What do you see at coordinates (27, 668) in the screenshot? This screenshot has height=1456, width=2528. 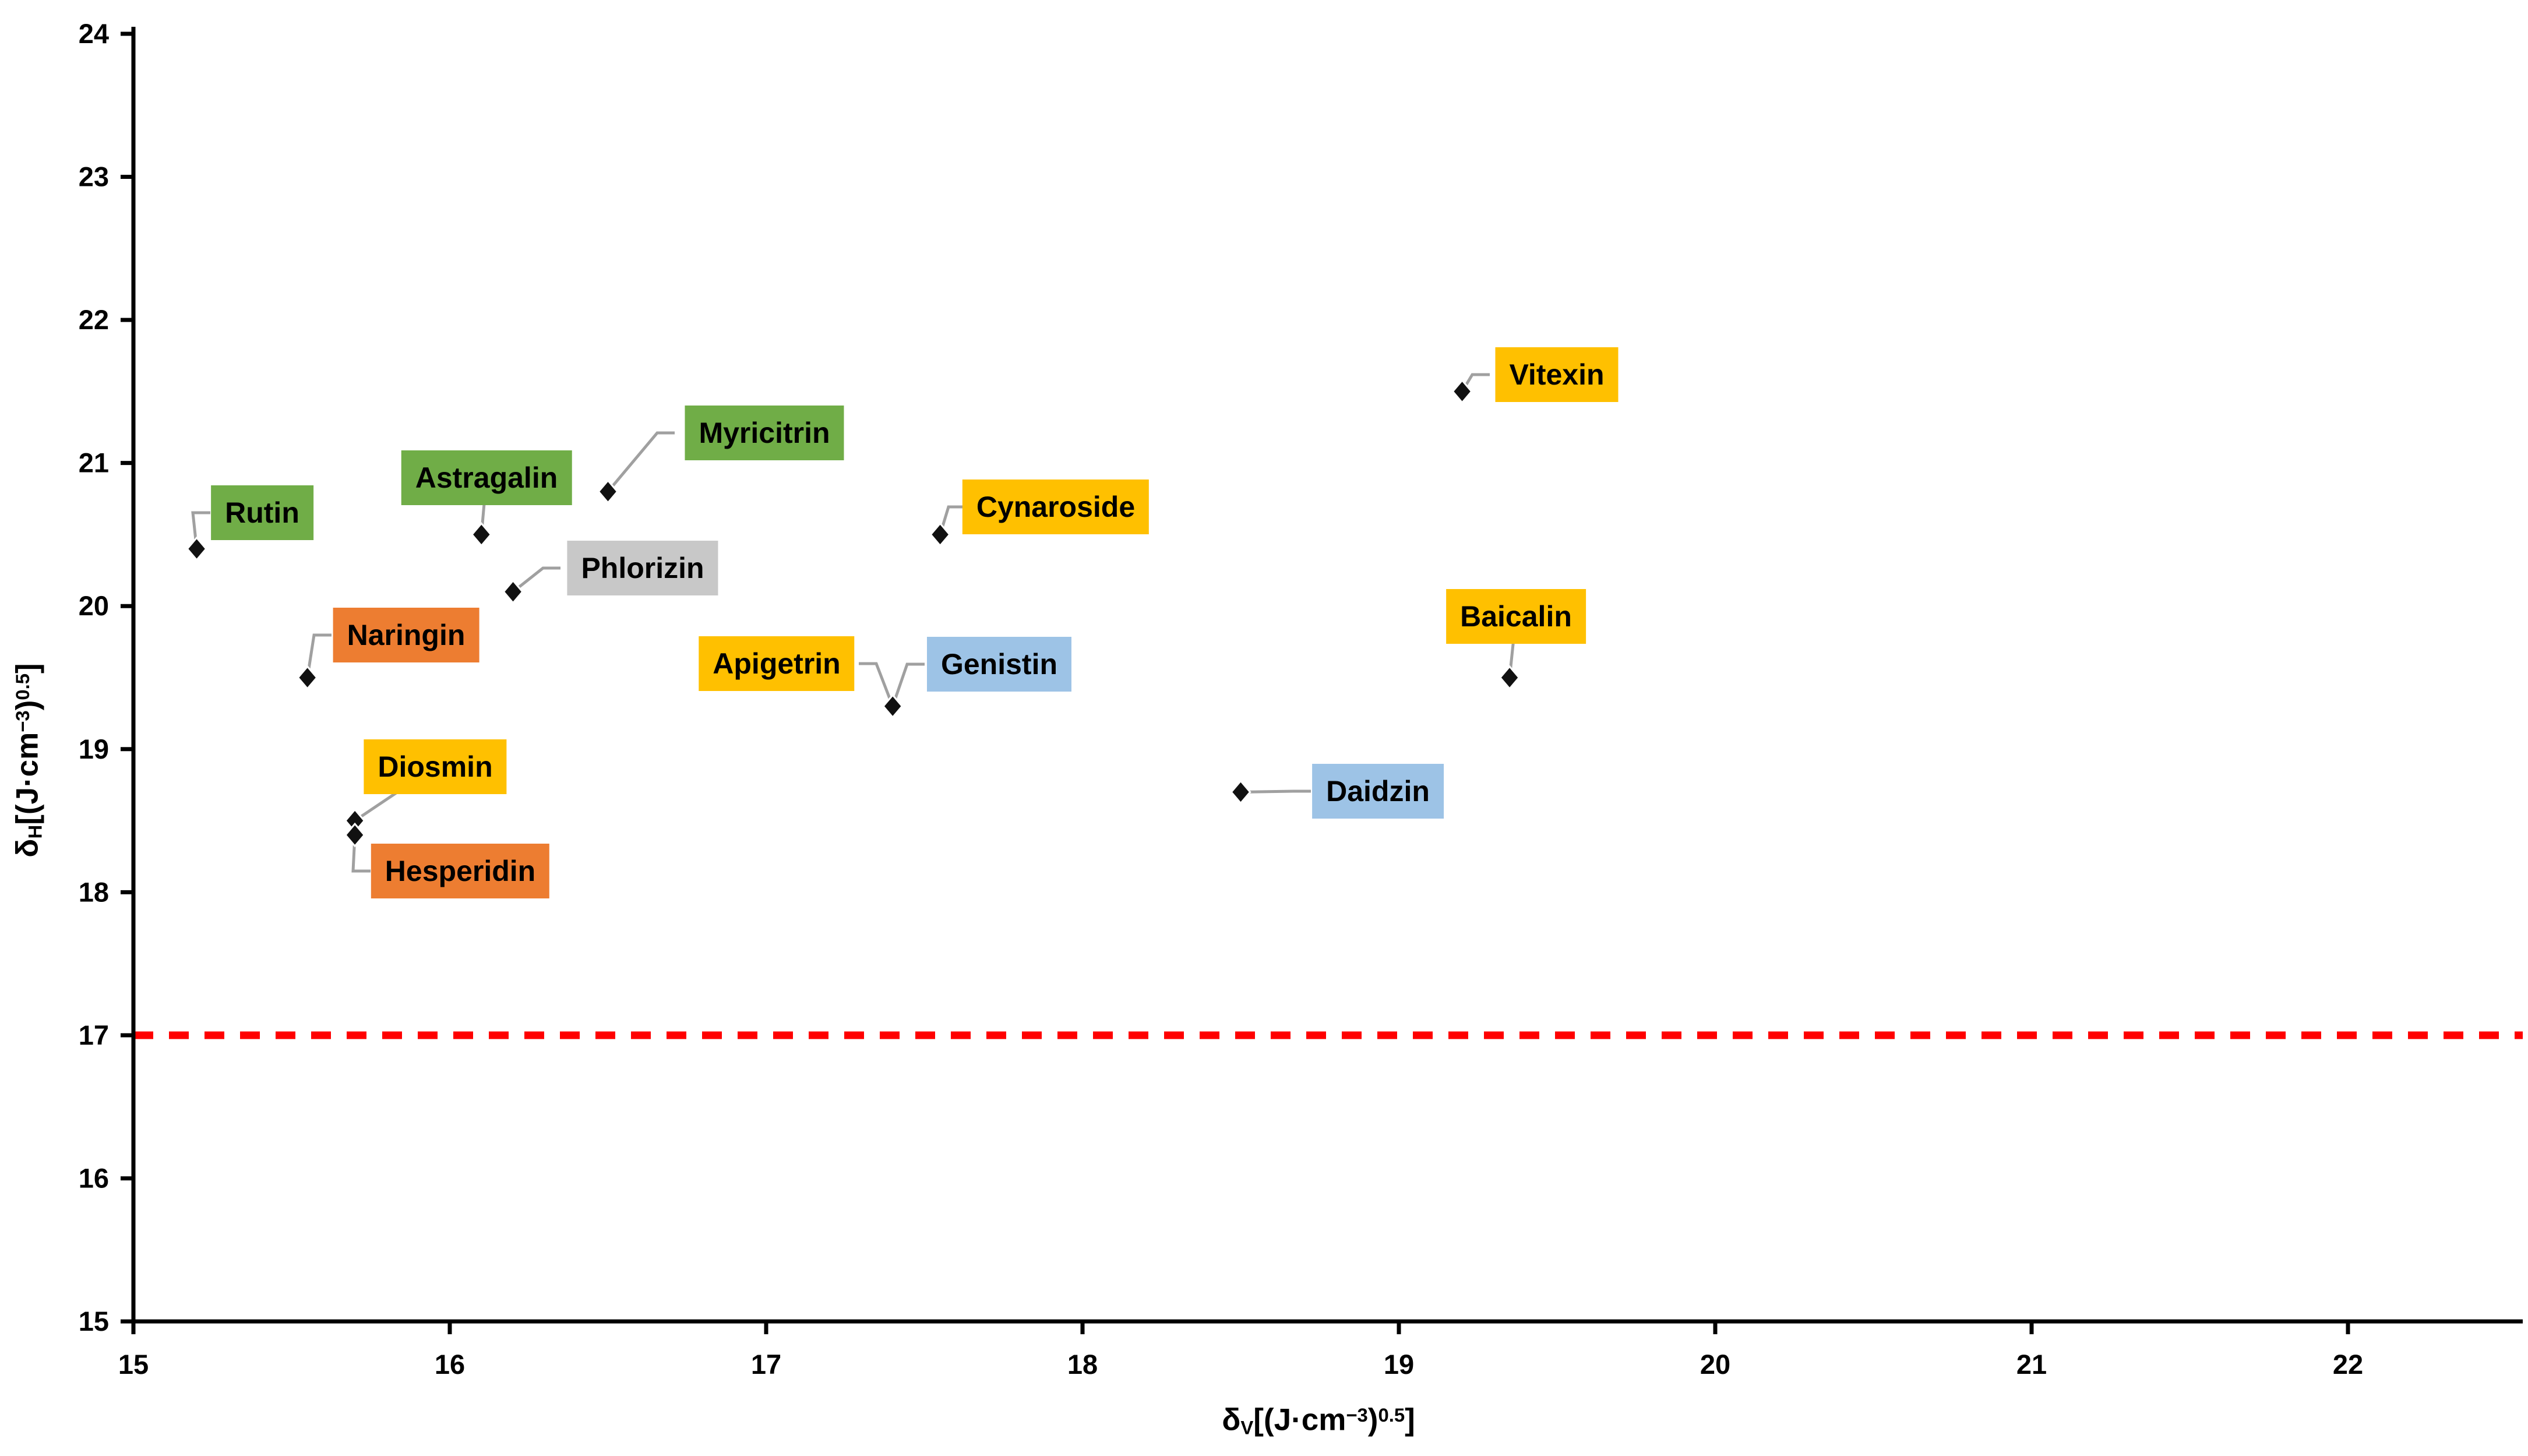 I see `y-axis-unit-end: ]` at bounding box center [27, 668].